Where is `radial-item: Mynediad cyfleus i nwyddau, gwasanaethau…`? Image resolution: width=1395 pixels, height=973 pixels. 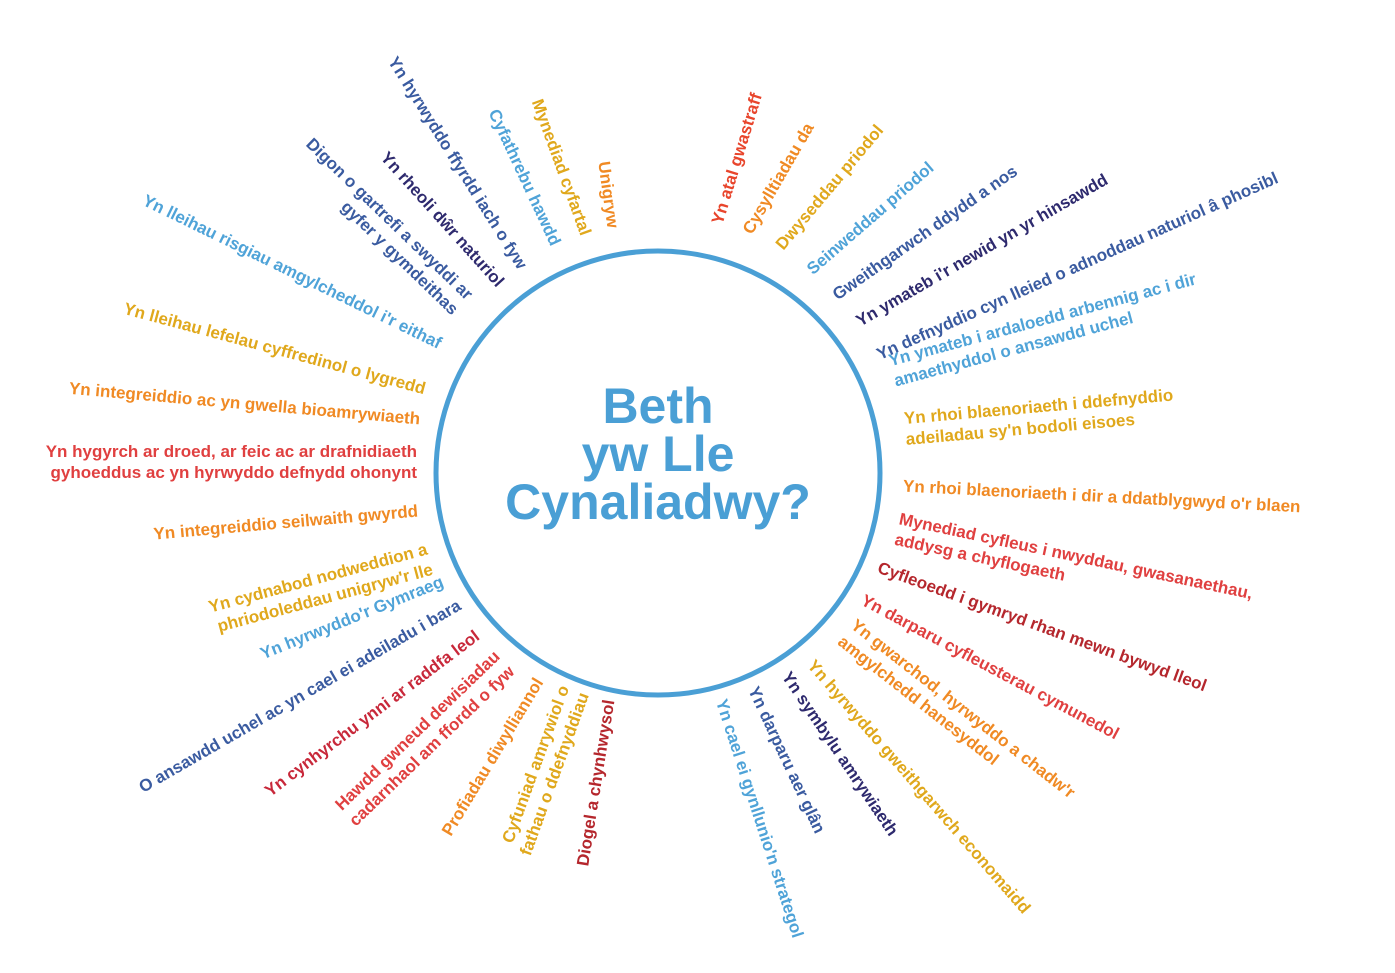 radial-item: Mynediad cyfleus i nwyddau, gwasanaethau… is located at coordinates (1073, 556).